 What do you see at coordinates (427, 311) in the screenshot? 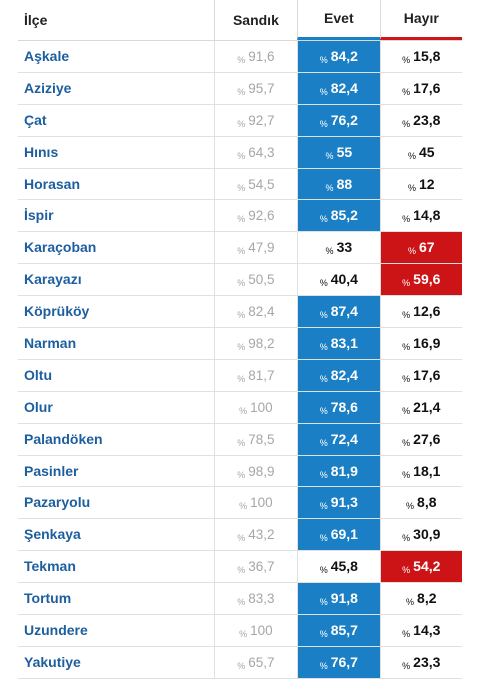
I see `no-cell-value: 12,6` at bounding box center [427, 311].